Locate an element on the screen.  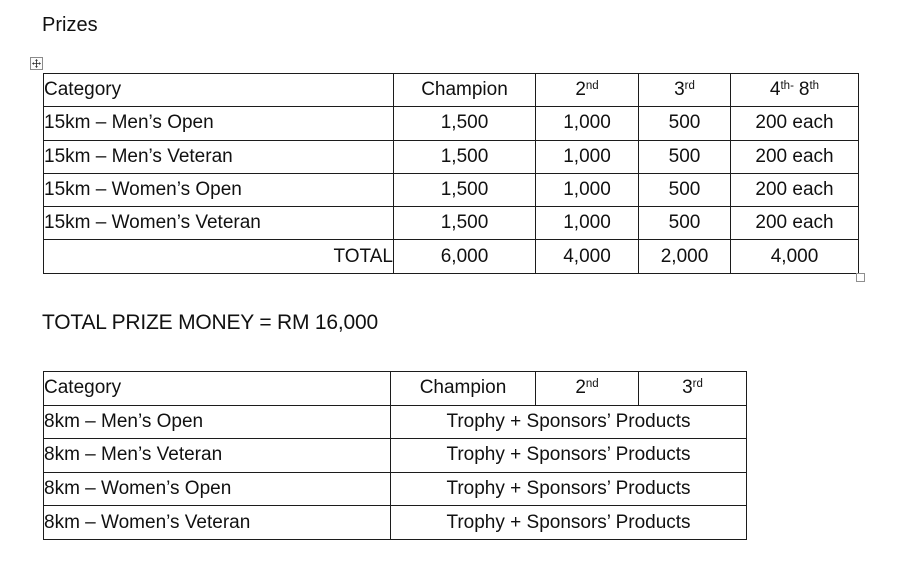
cell-category: 8km – Women’s Open is located at coordinates (217, 489).